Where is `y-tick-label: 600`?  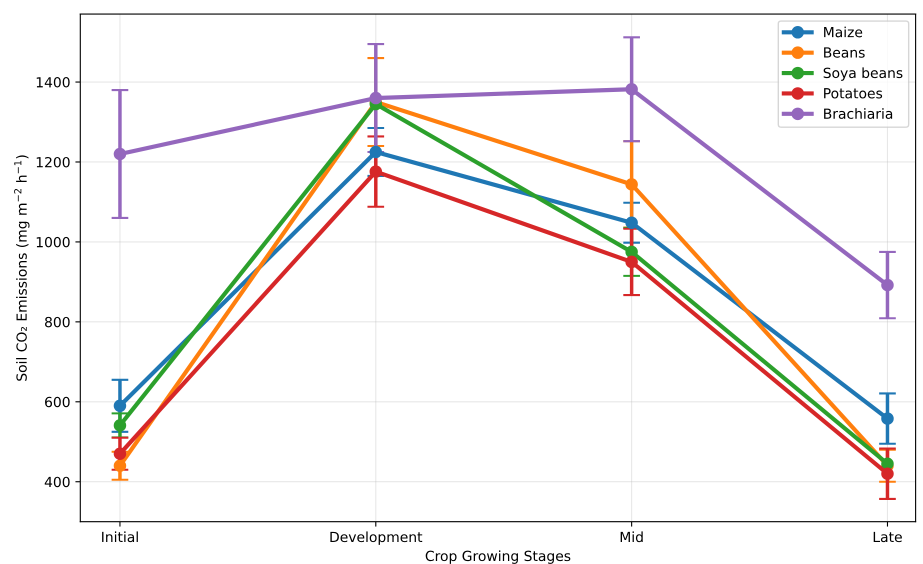 y-tick-label: 600 is located at coordinates (57, 402).